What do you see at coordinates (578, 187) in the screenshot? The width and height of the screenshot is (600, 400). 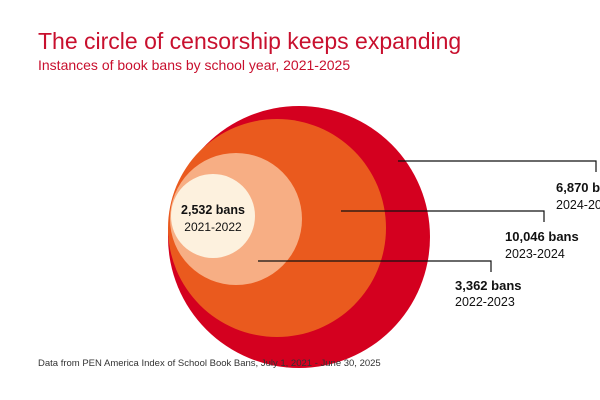 I see `label-count-2024-2025: 6,870 bans` at bounding box center [578, 187].